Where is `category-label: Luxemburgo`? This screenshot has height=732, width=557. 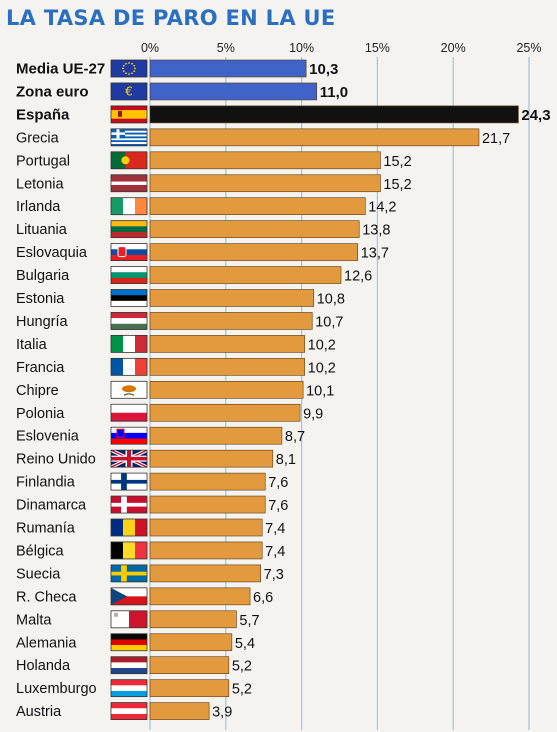
category-label: Luxemburgo is located at coordinates (56, 689).